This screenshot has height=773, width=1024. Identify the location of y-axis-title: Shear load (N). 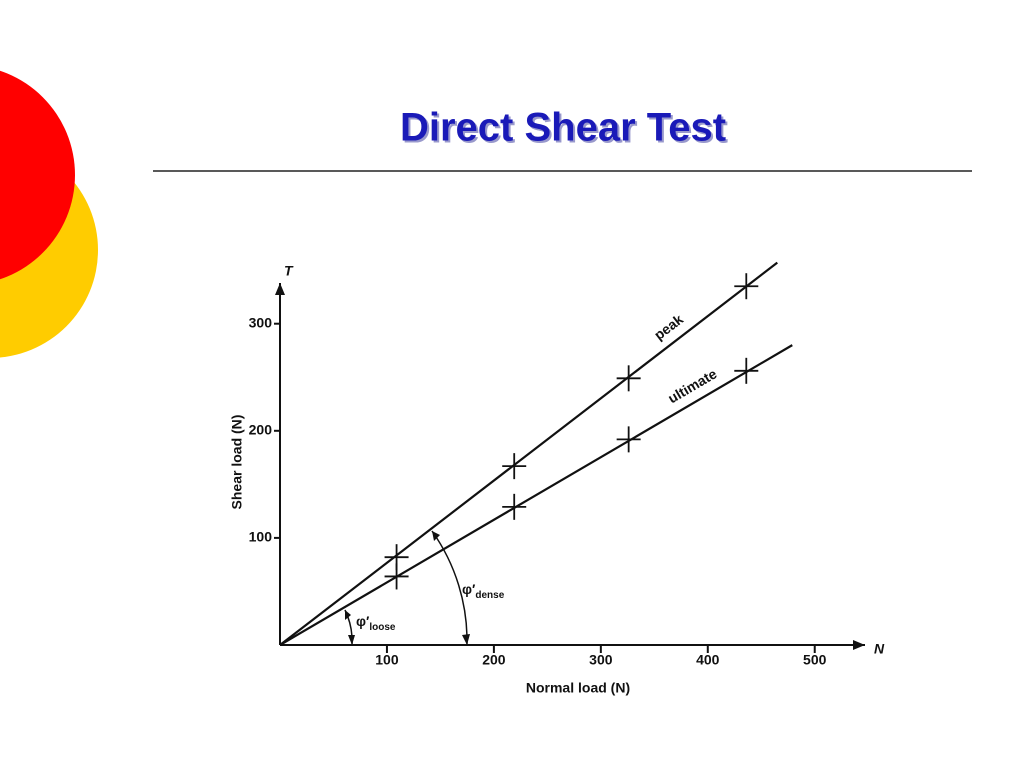
(237, 462).